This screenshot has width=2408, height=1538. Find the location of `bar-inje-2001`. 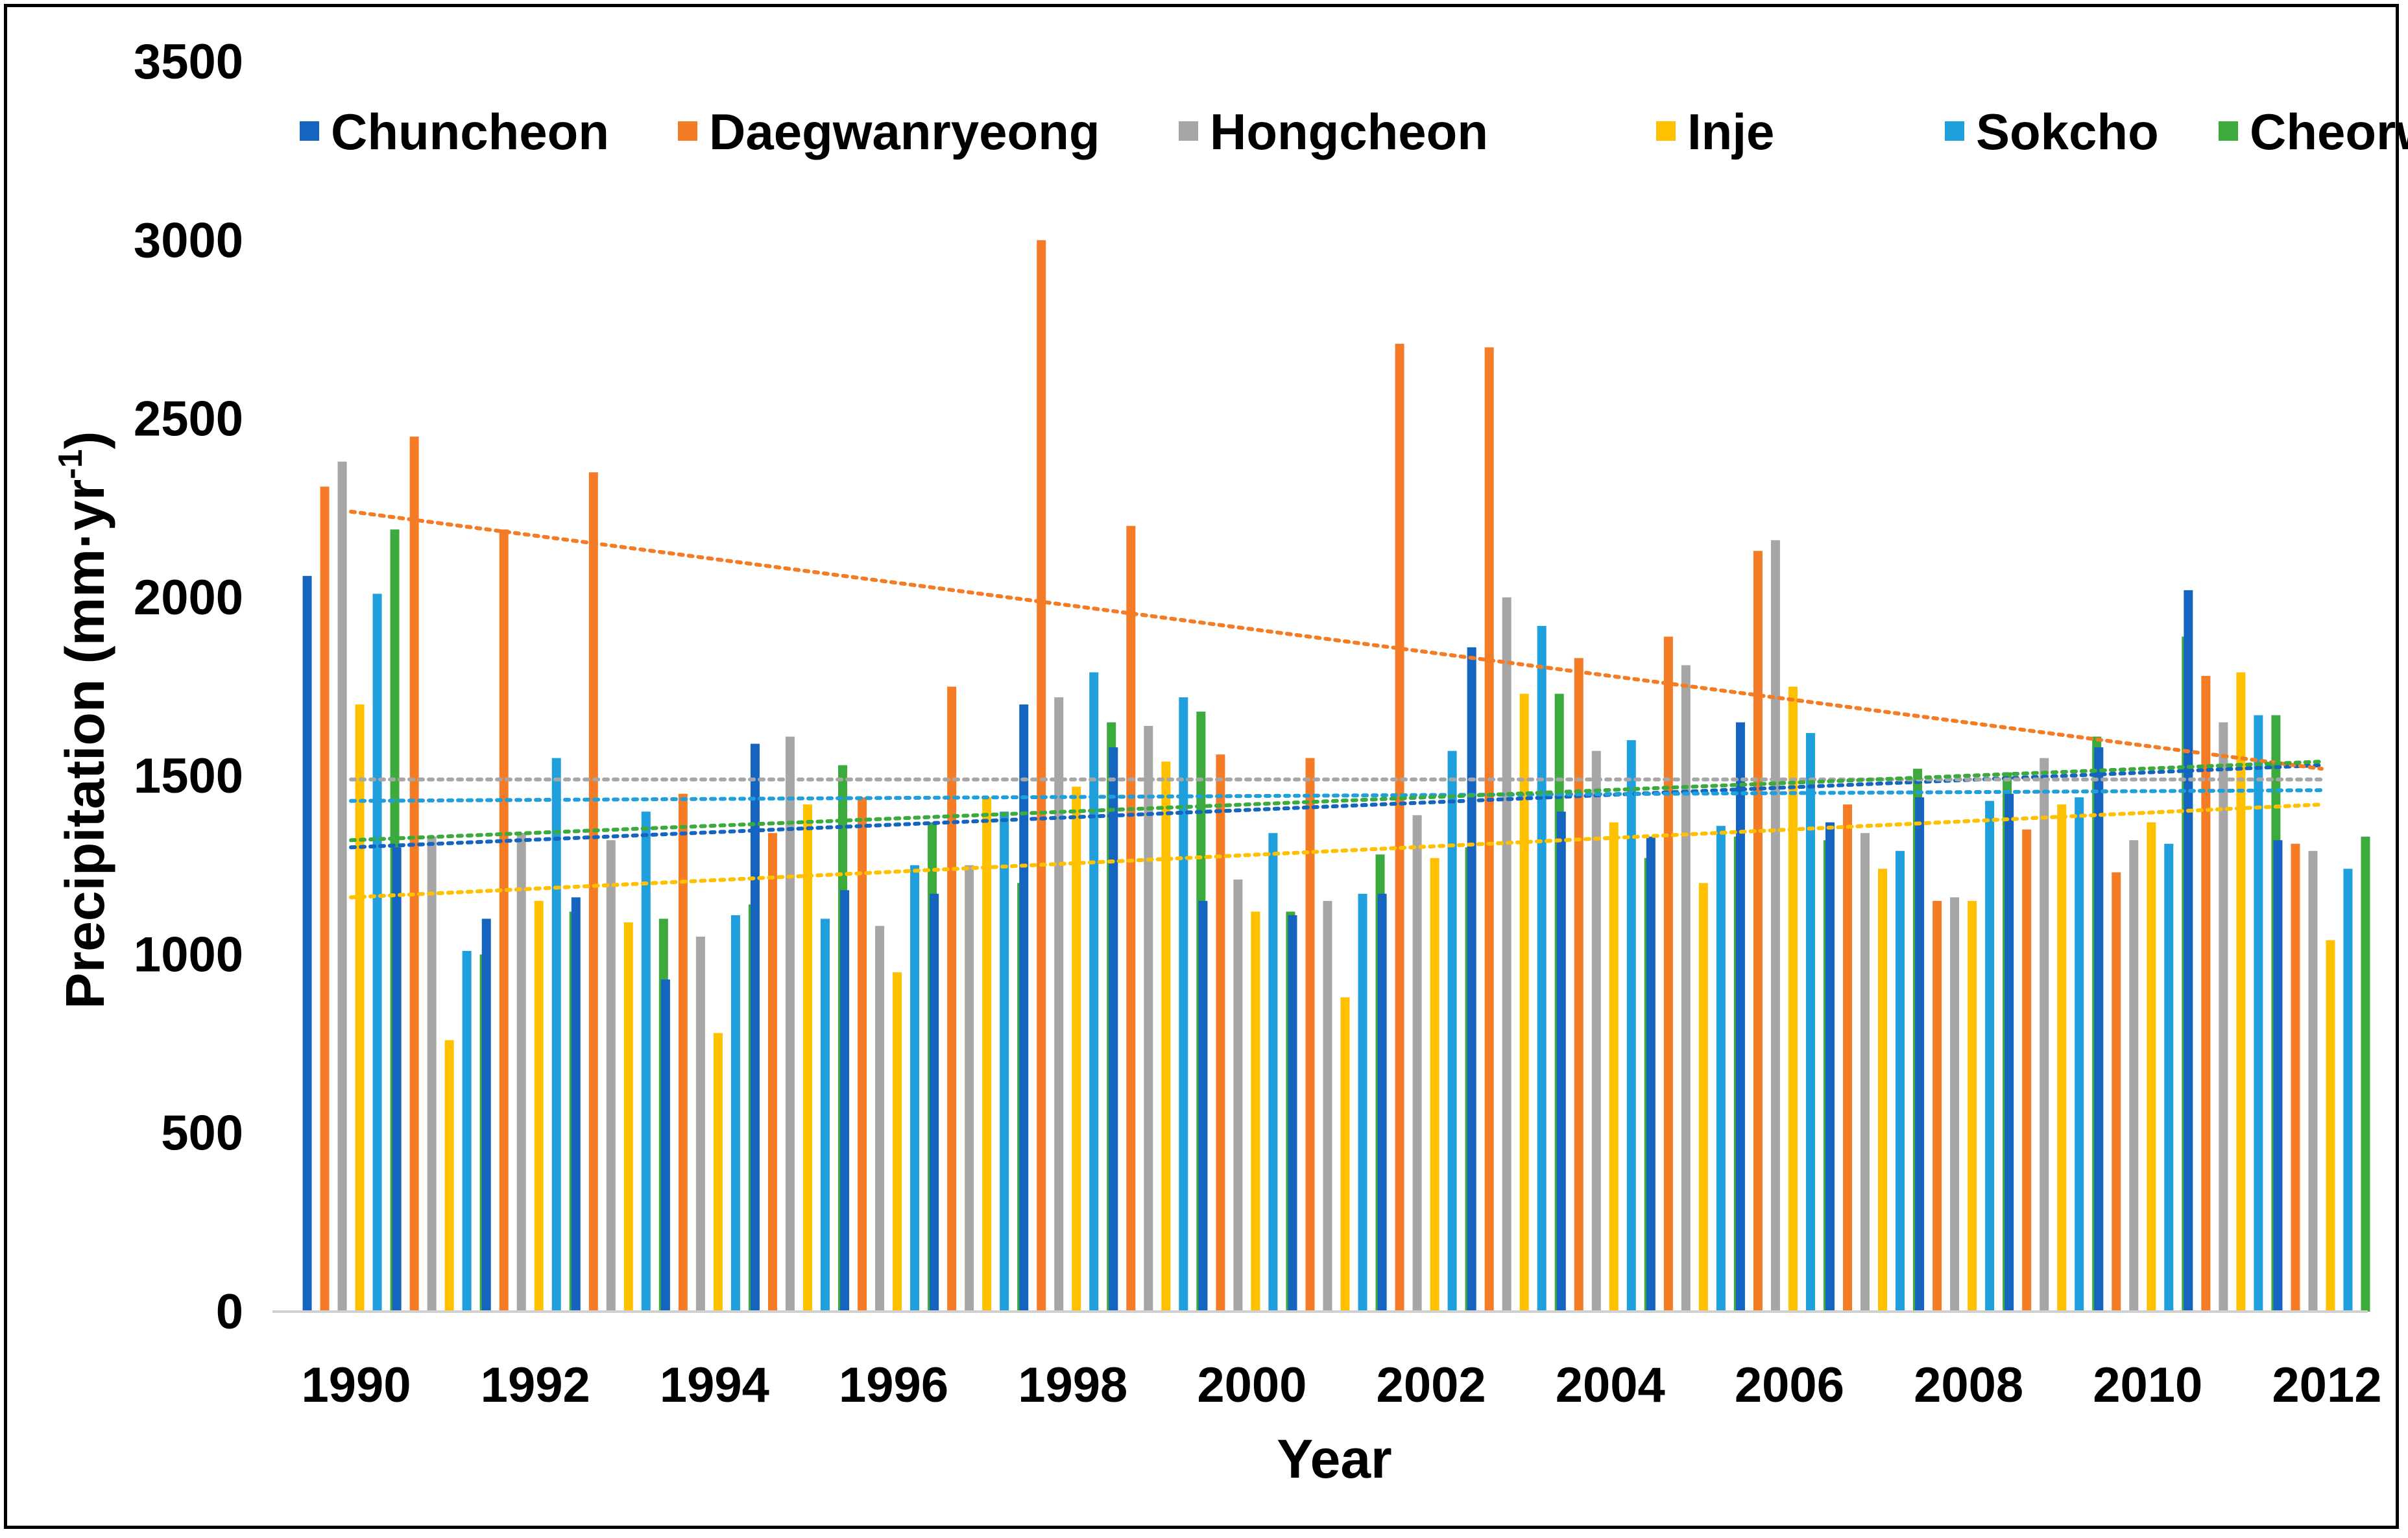

bar-inje-2001 is located at coordinates (1345, 1154).